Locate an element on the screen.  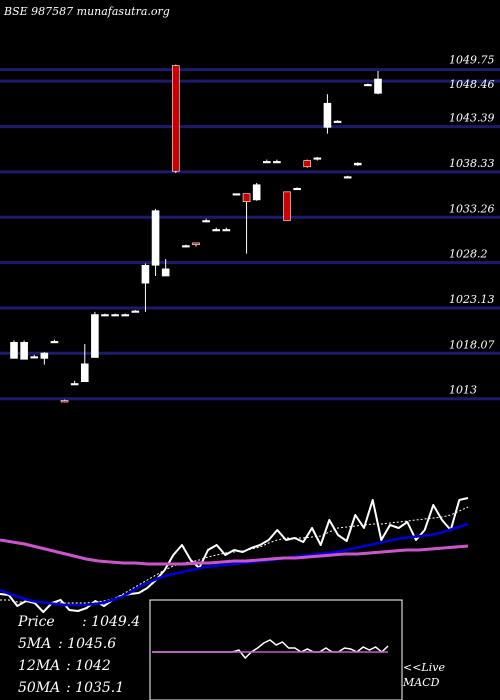
price-level-label-3: 1038.33 is located at coordinates (472, 163).